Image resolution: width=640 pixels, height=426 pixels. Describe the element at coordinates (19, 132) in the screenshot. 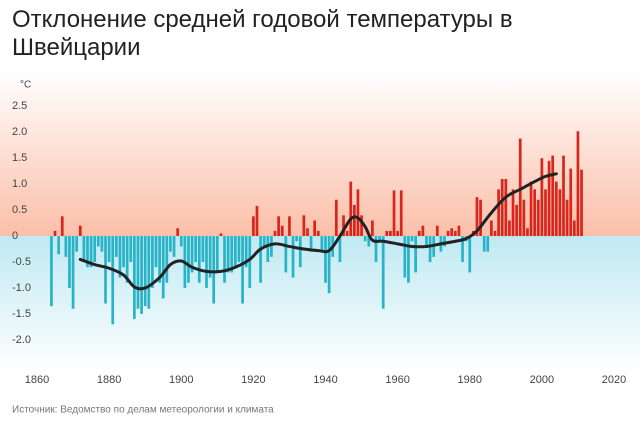

I see `y-tick-label: 2.0` at that location.